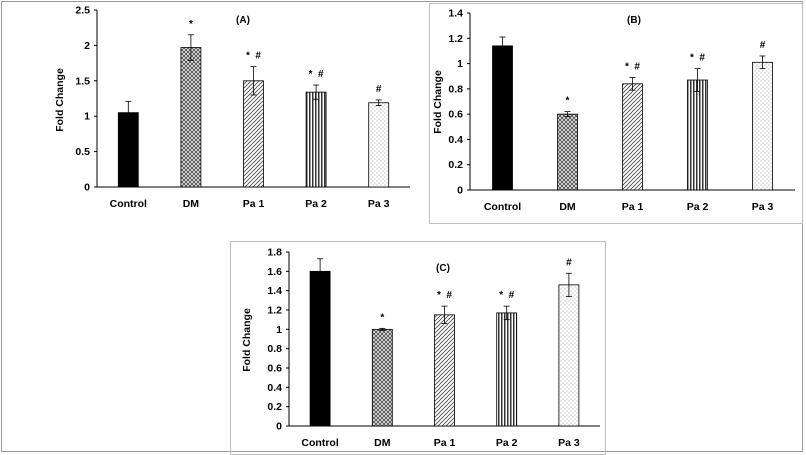 The height and width of the screenshot is (455, 806). Describe the element at coordinates (274, 272) in the screenshot. I see `y-tick-label: 1.6` at that location.